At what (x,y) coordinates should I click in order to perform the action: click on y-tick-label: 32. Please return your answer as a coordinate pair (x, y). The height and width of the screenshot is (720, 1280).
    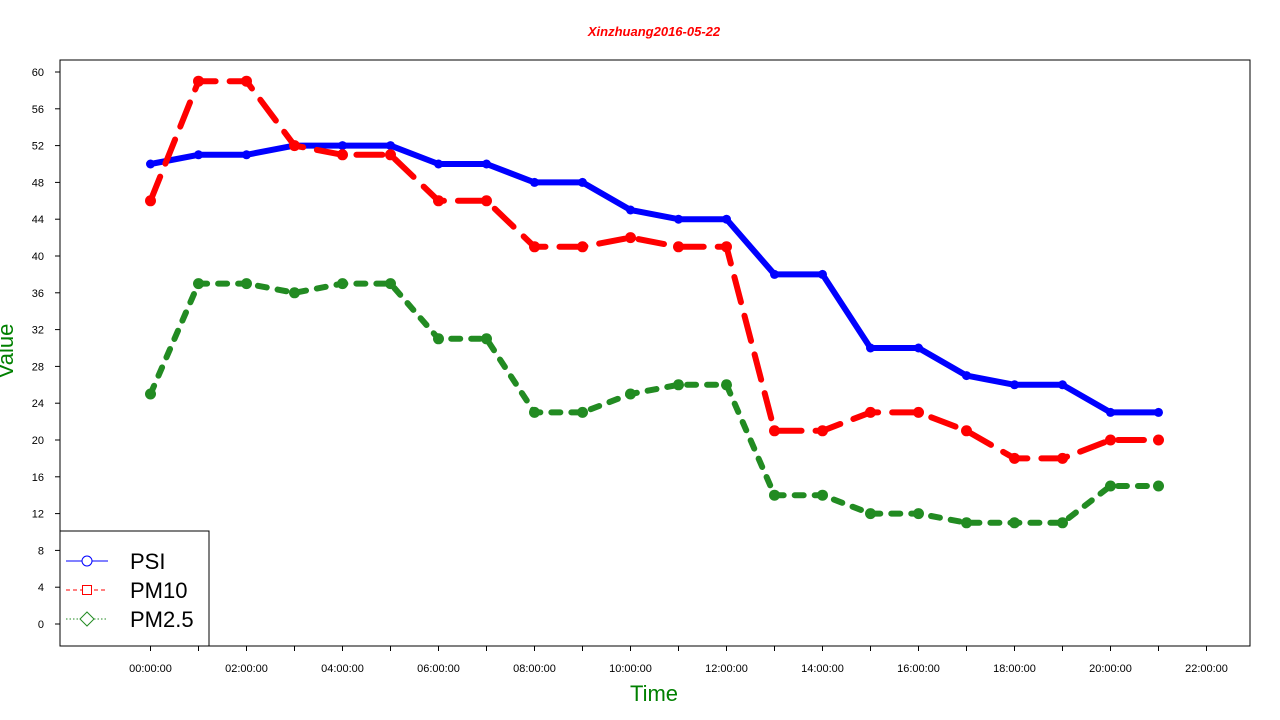
    Looking at the image, I should click on (38, 331).